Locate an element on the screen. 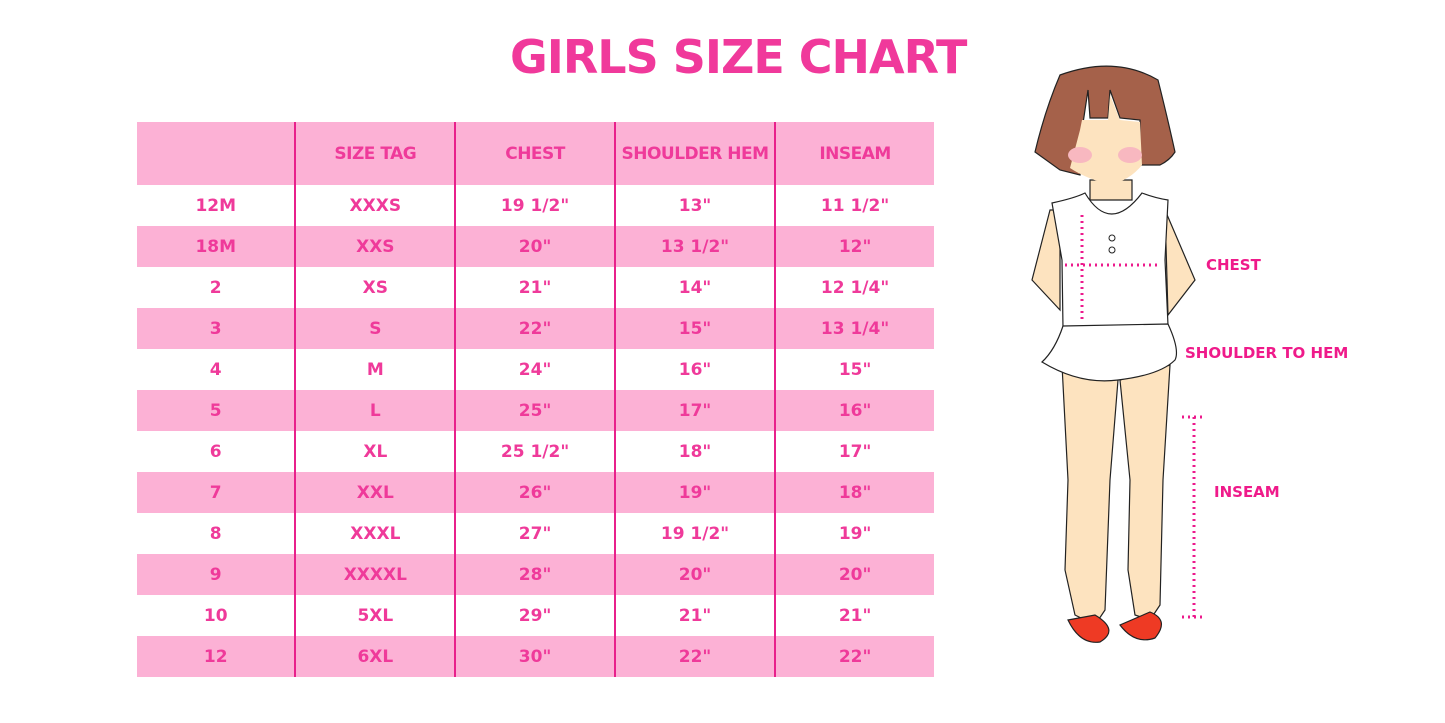  table-cell: XXXL is located at coordinates (375, 533).